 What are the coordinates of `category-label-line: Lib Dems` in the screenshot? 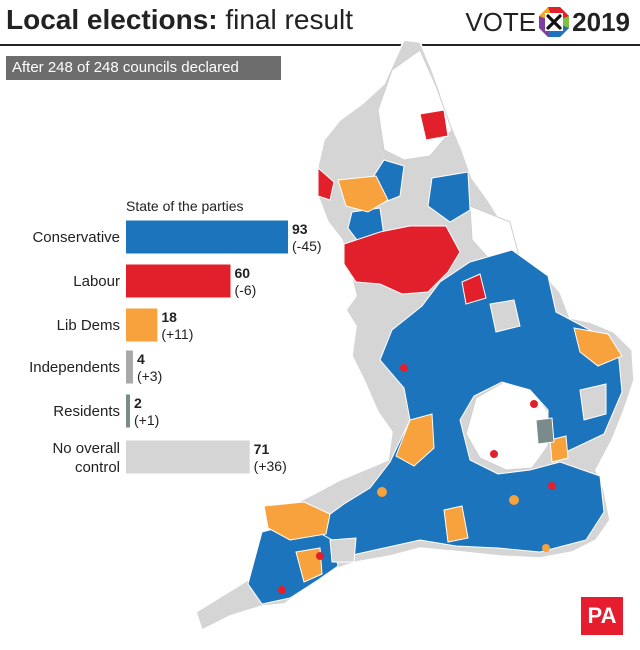 It's located at (88, 325).